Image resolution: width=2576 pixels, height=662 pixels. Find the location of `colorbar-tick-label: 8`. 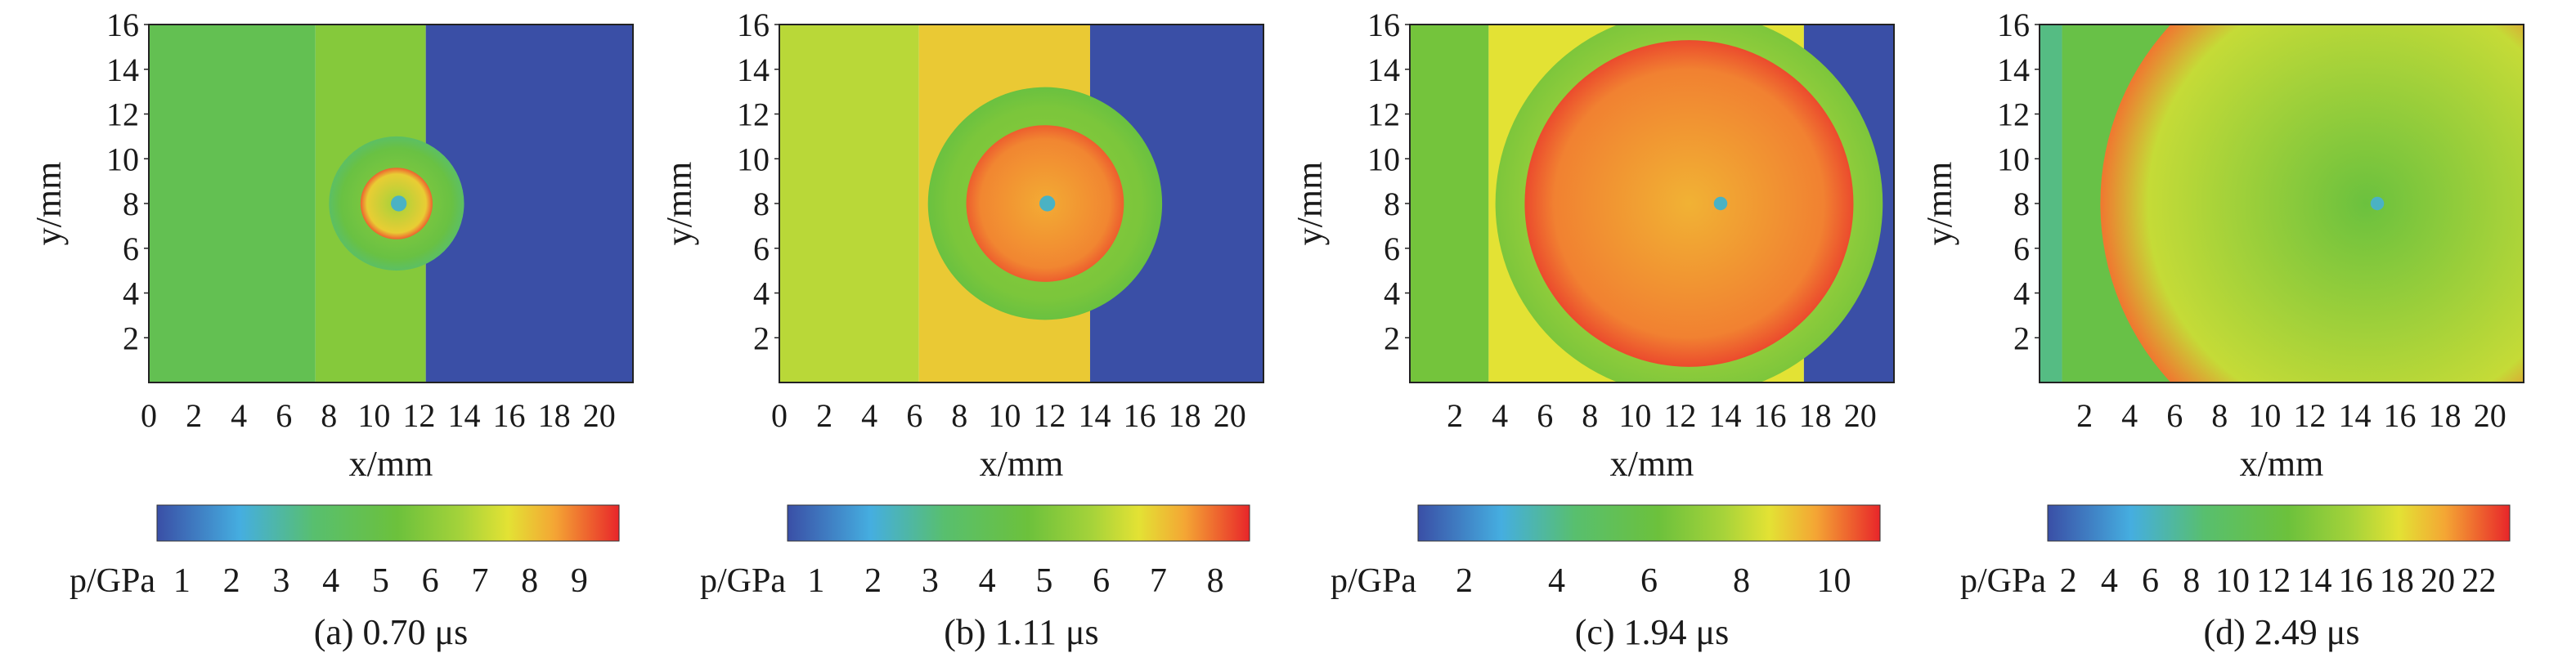

colorbar-tick-label: 8 is located at coordinates (1741, 581).